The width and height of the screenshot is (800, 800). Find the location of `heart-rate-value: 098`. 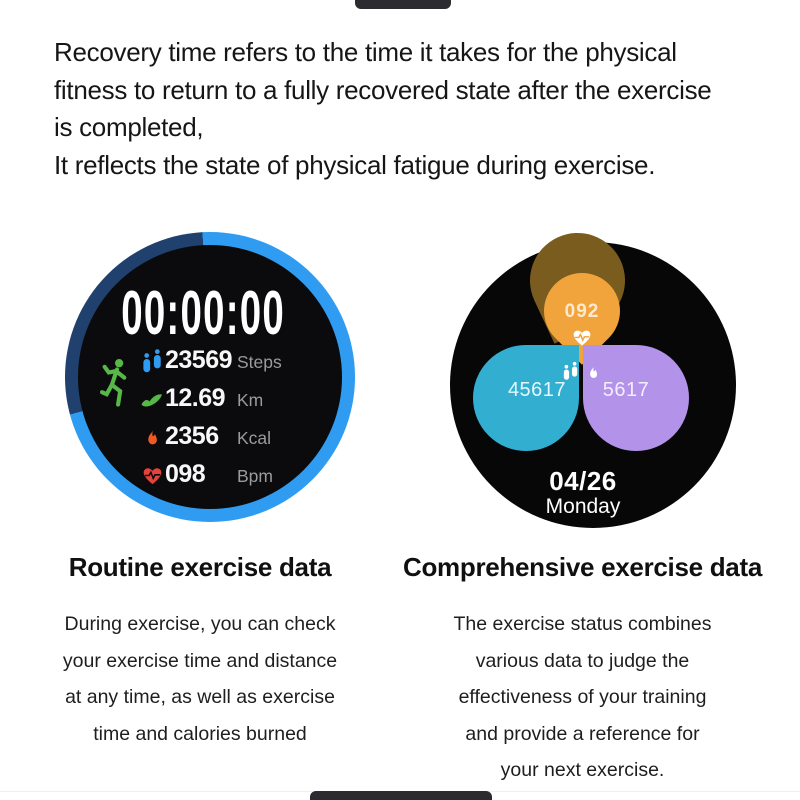

heart-rate-value: 098 is located at coordinates (185, 474).